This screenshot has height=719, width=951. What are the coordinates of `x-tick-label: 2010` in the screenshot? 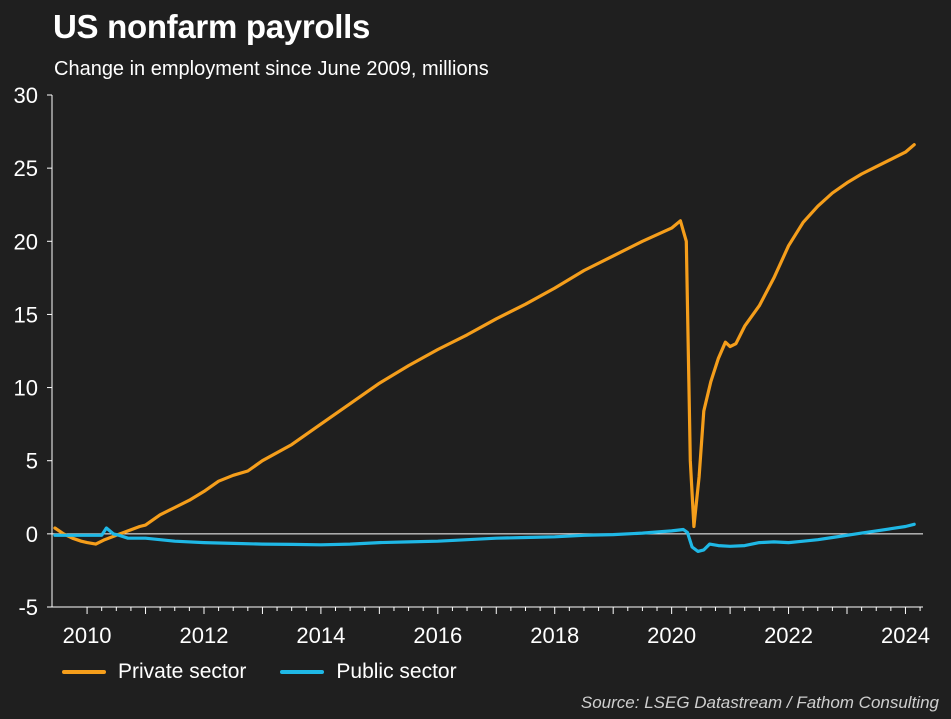 It's located at (87, 635).